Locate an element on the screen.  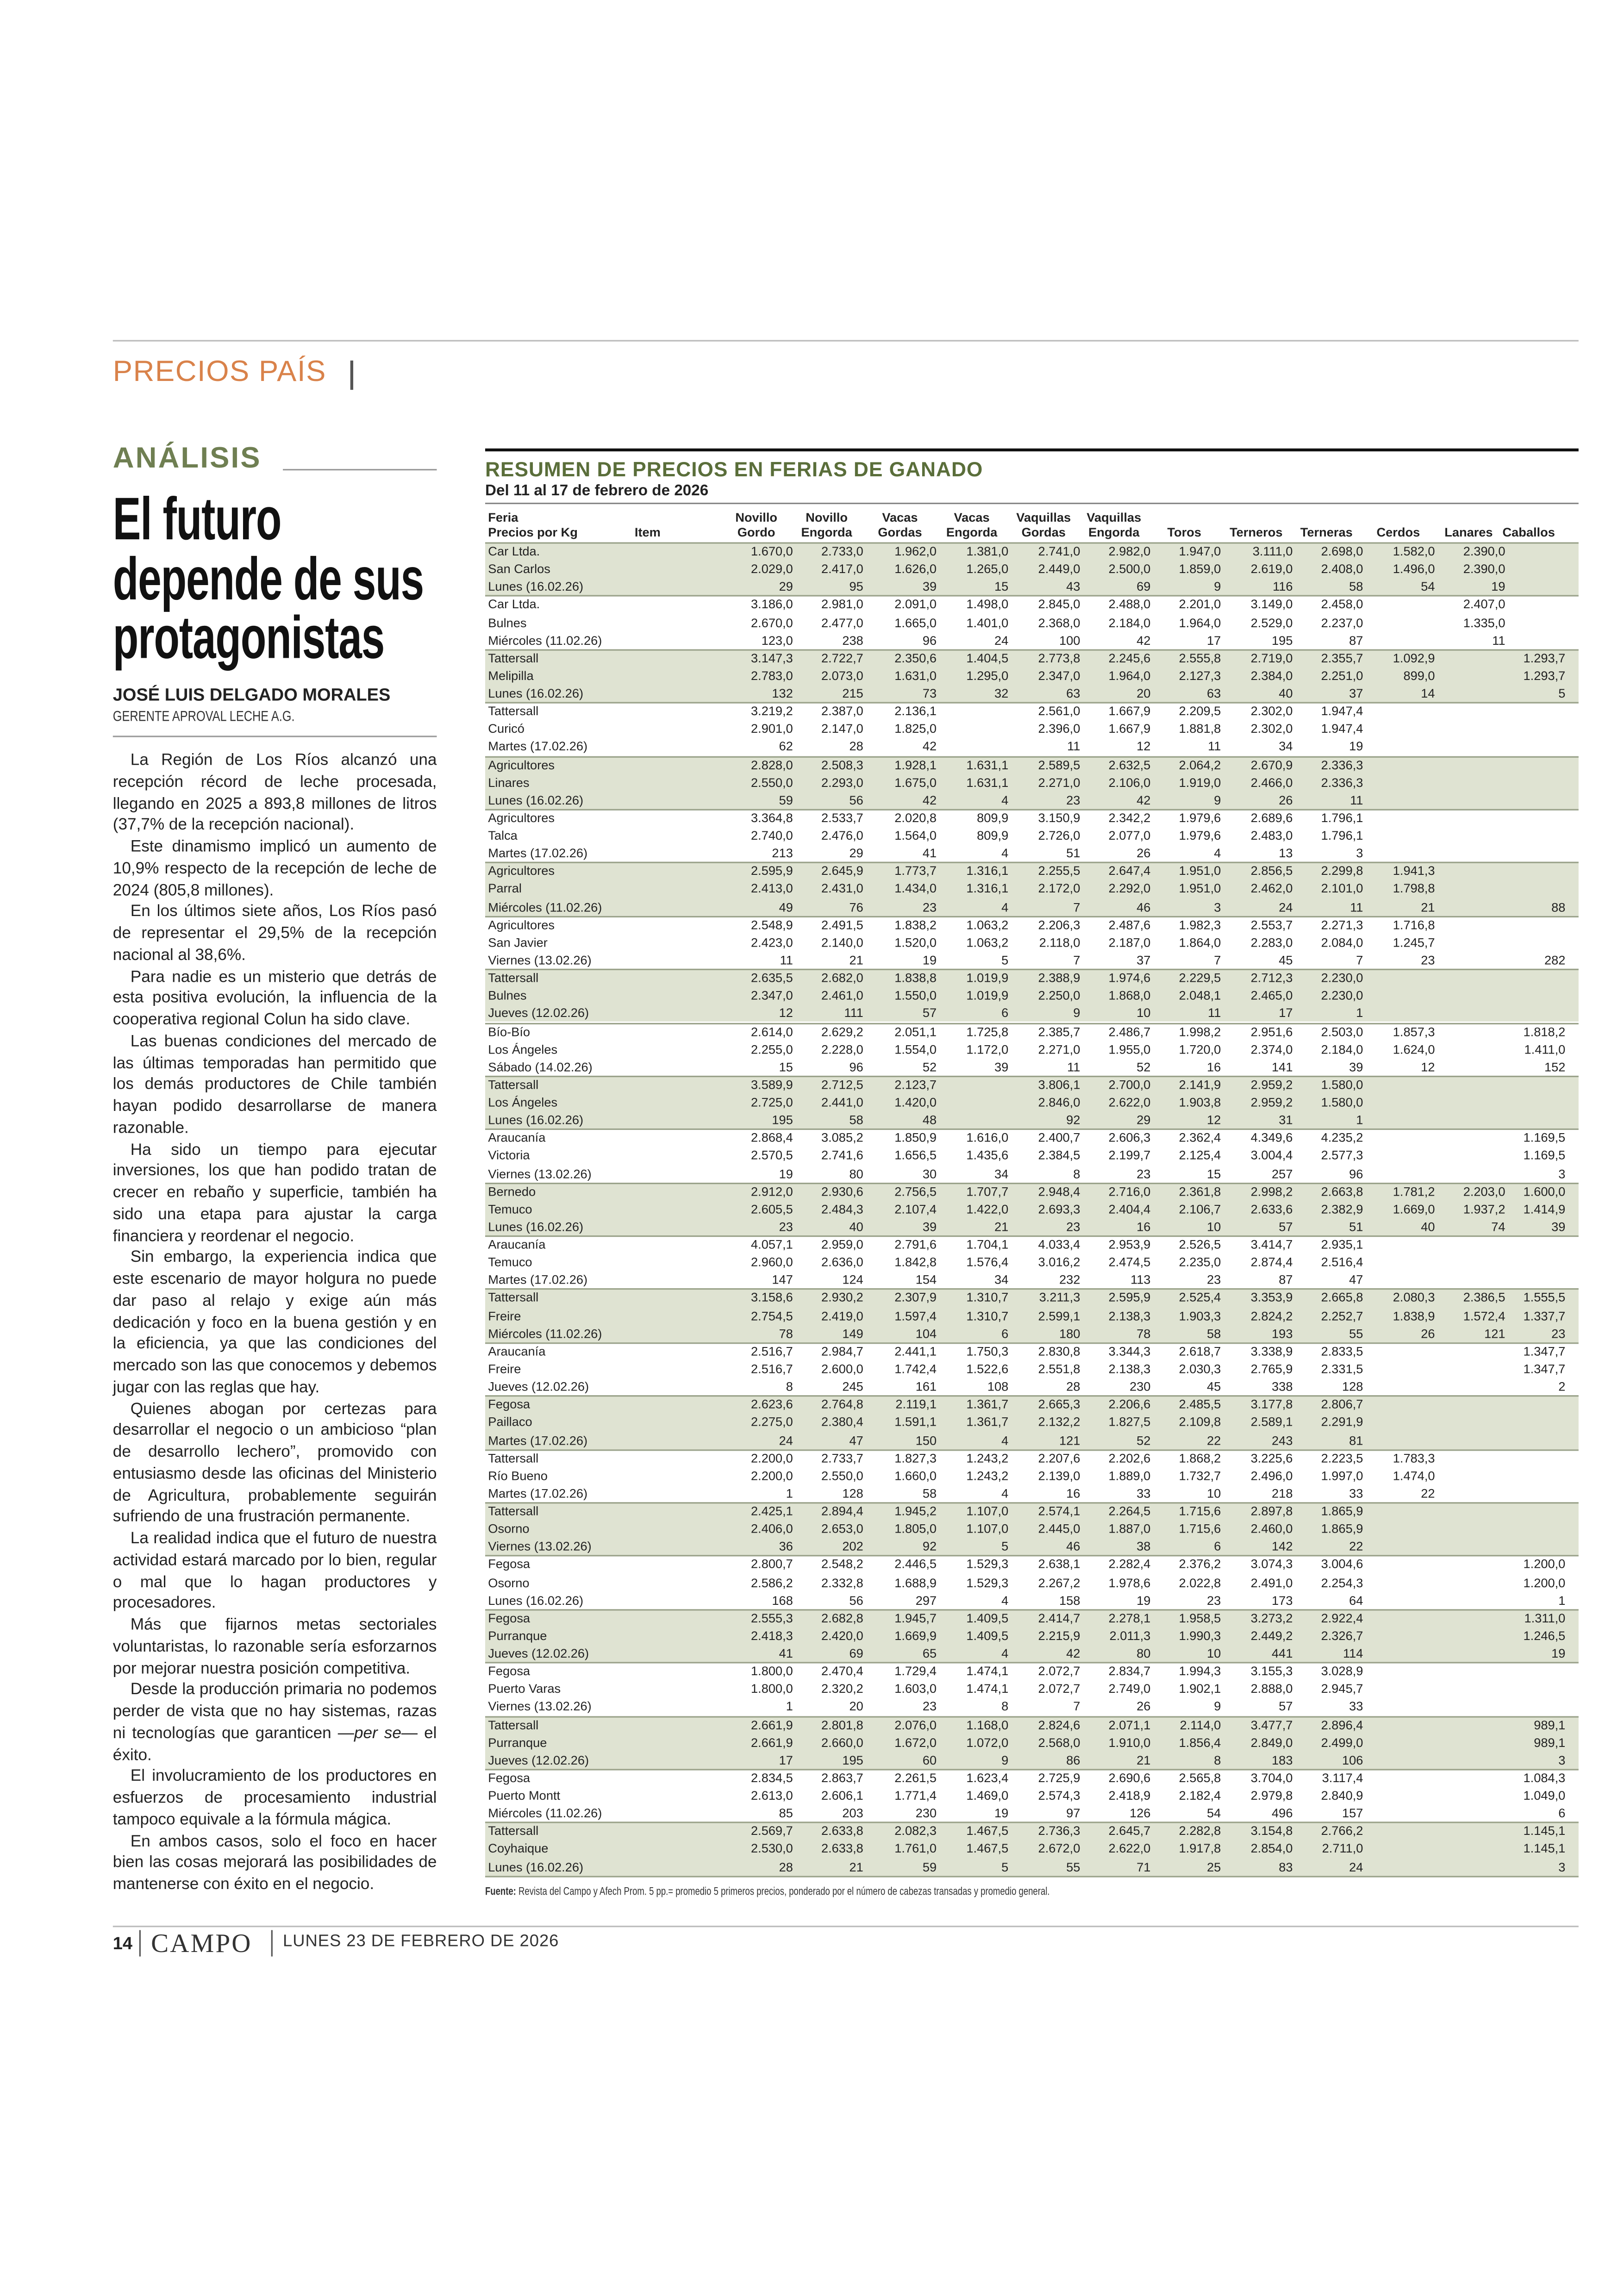
price-cell: 42 is located at coordinates (1144, 640).